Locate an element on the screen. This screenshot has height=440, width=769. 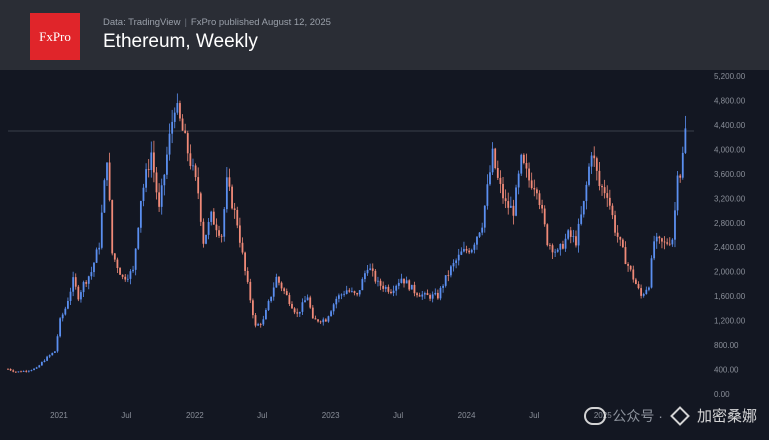
y-tick-label: 2,000.00 is located at coordinates (730, 272).